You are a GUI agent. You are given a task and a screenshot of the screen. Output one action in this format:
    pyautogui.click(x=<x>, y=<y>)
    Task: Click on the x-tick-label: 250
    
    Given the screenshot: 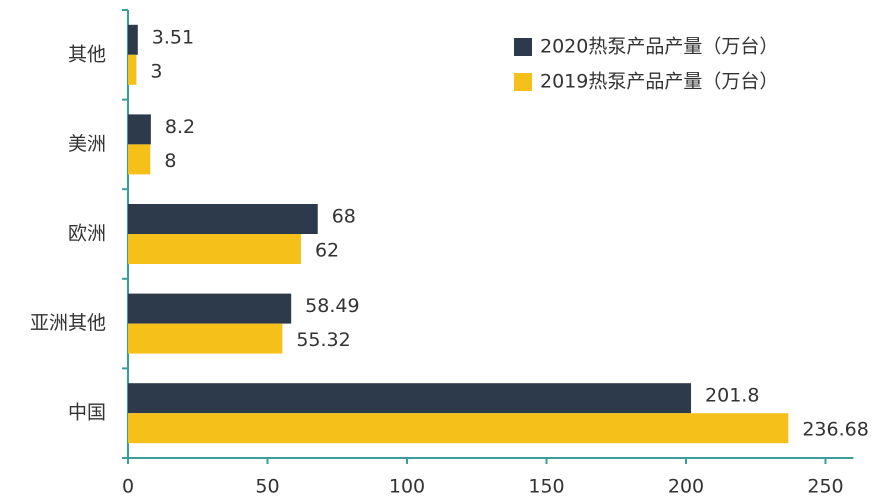 What is the action you would take?
    pyautogui.click(x=825, y=487)
    